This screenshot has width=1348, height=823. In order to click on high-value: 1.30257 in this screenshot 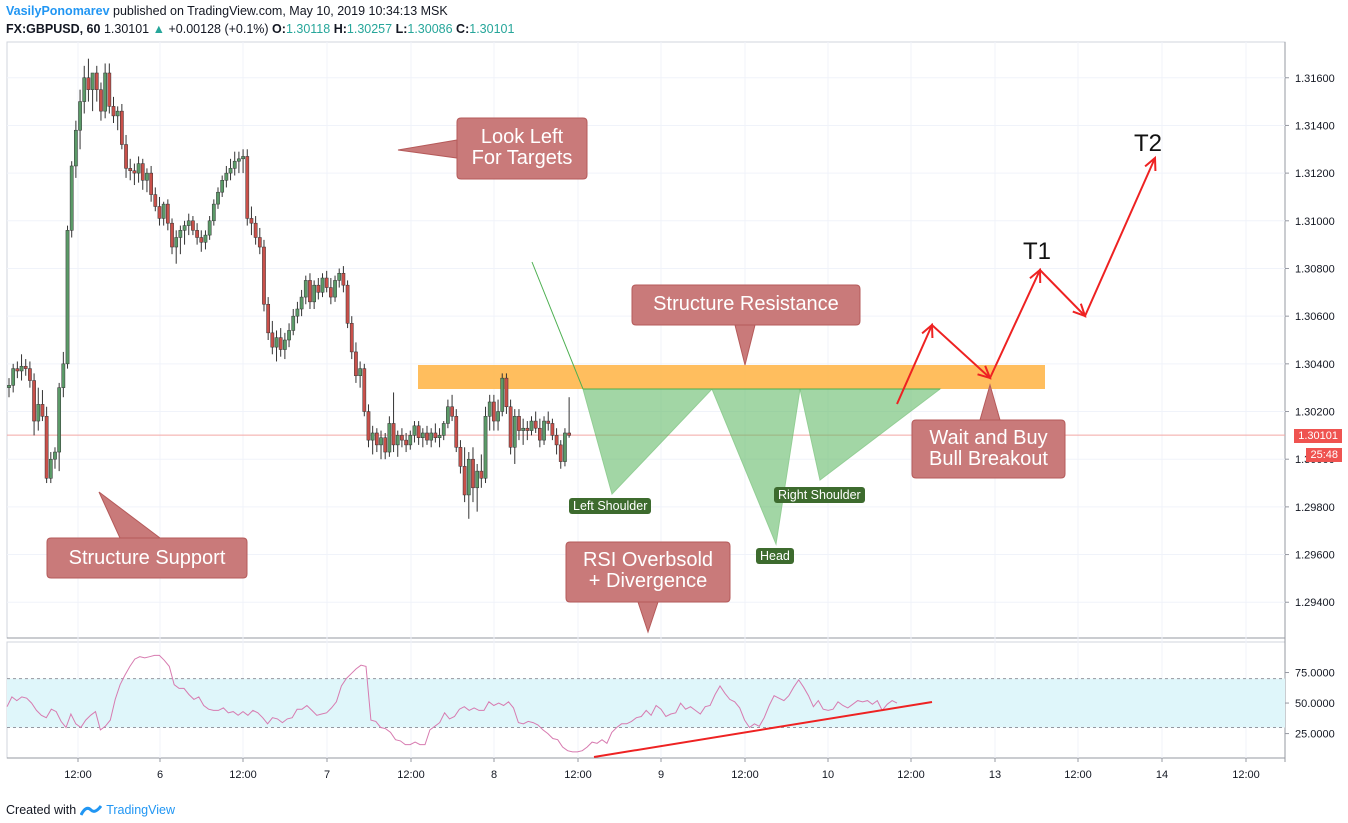, I will do `click(369, 29)`.